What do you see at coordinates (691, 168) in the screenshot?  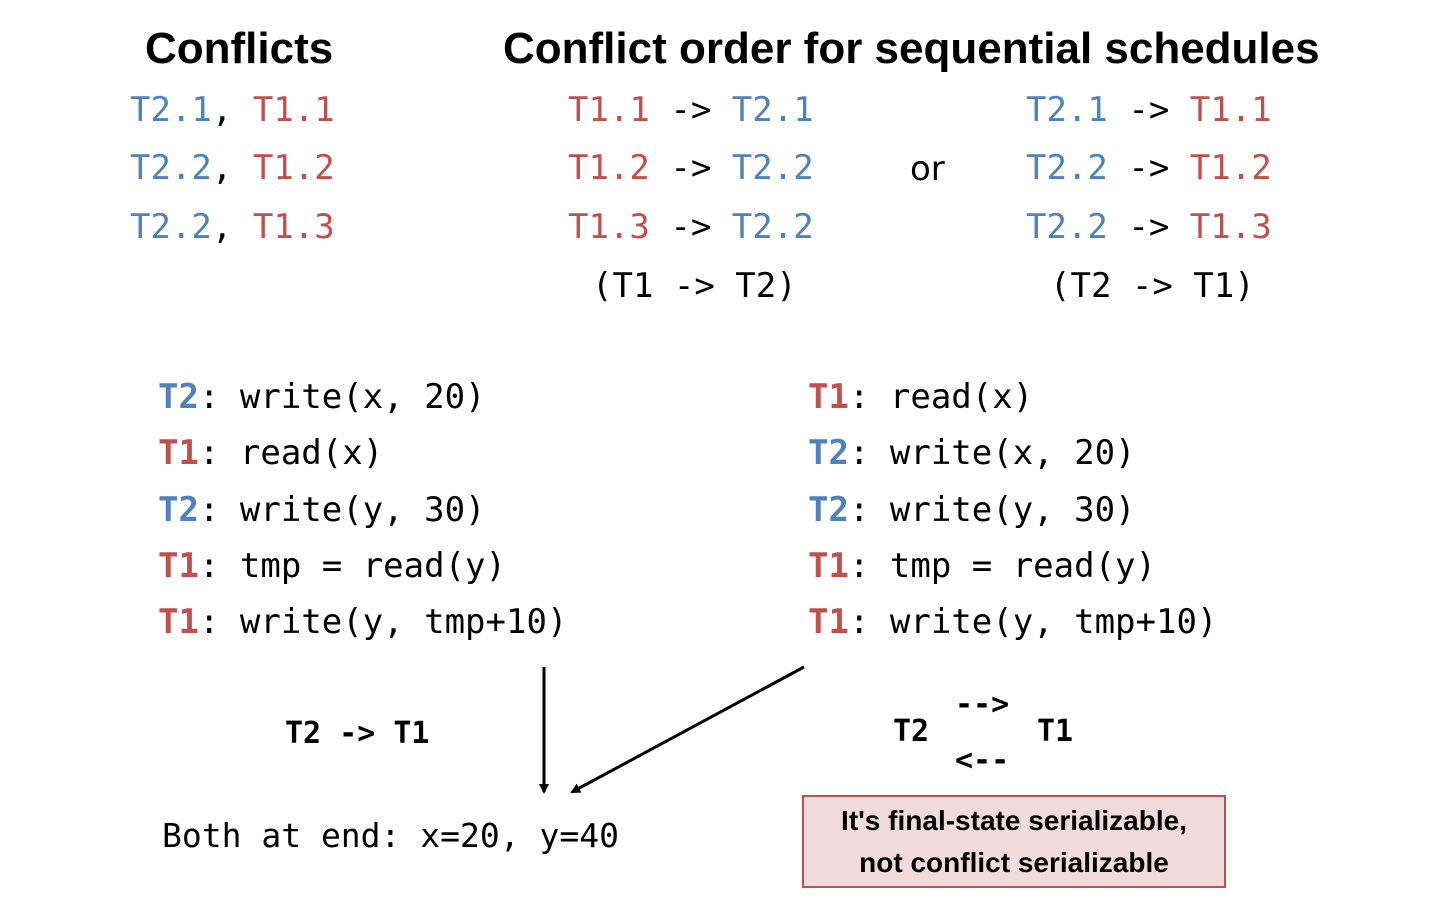 I see `order-t1-first-row: T1.2 -> T2.2` at bounding box center [691, 168].